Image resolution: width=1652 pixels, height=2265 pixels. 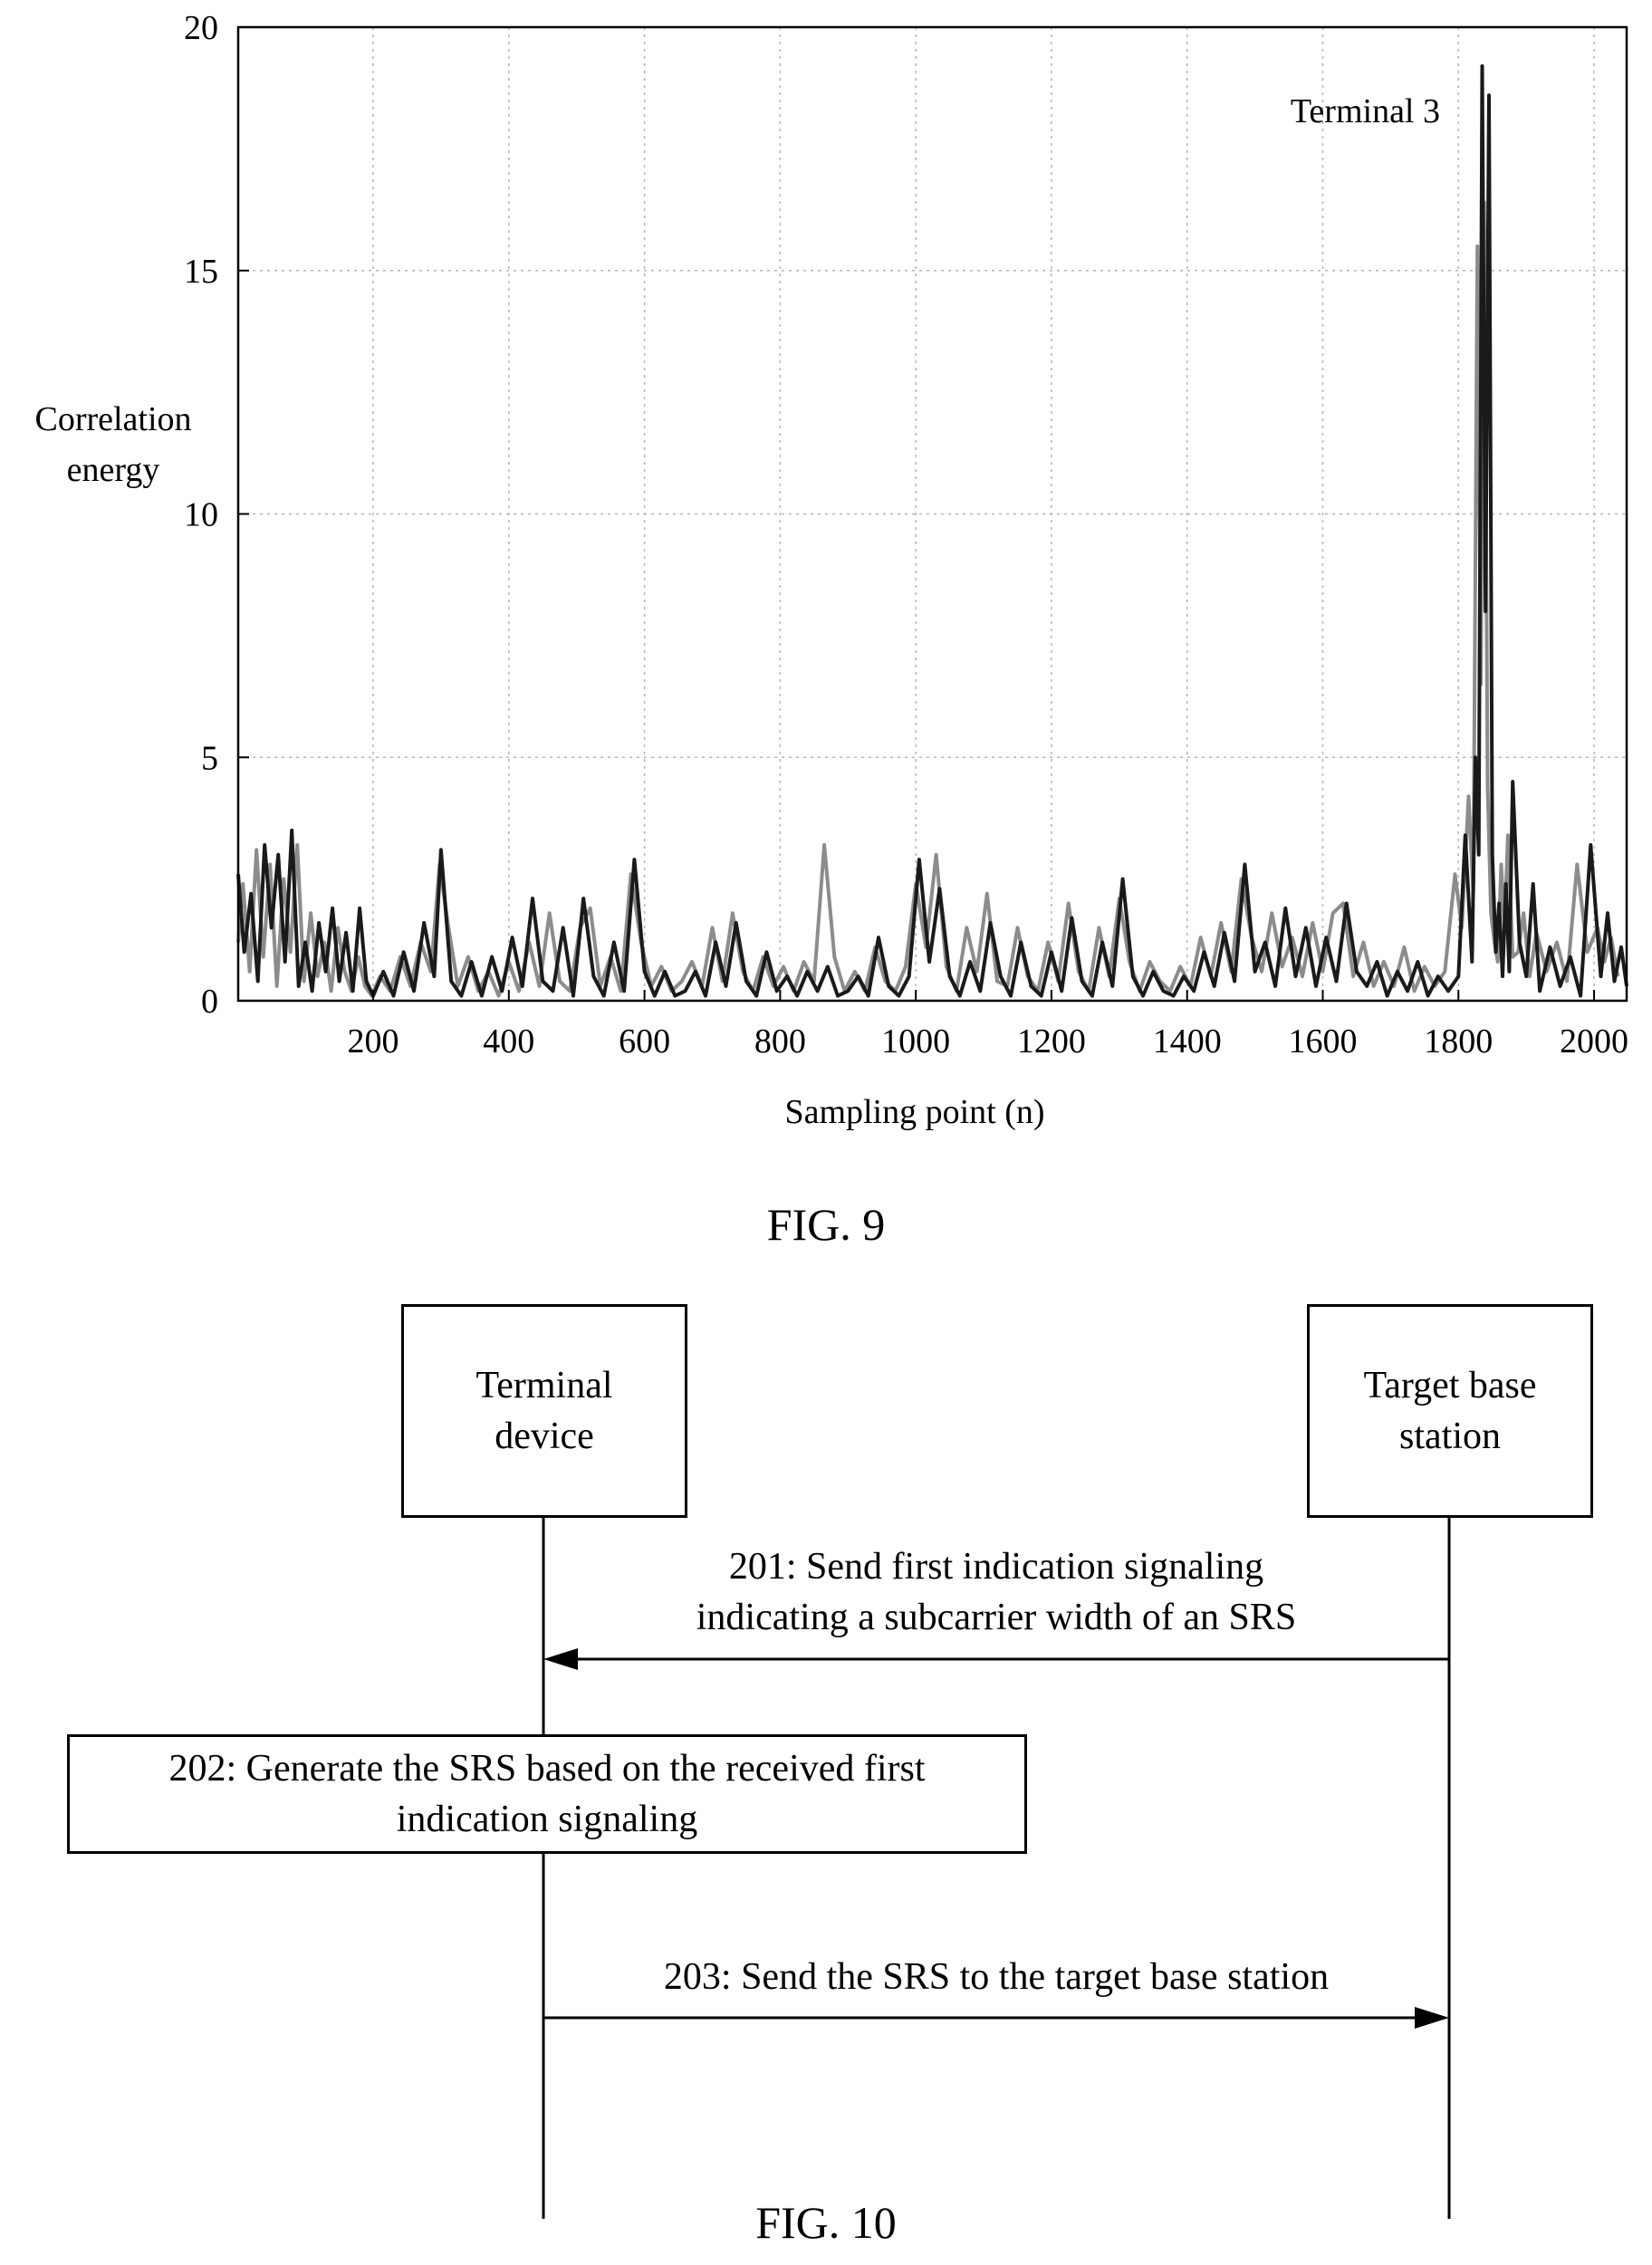 What do you see at coordinates (915, 1041) in the screenshot?
I see `x-tick-label: 1000` at bounding box center [915, 1041].